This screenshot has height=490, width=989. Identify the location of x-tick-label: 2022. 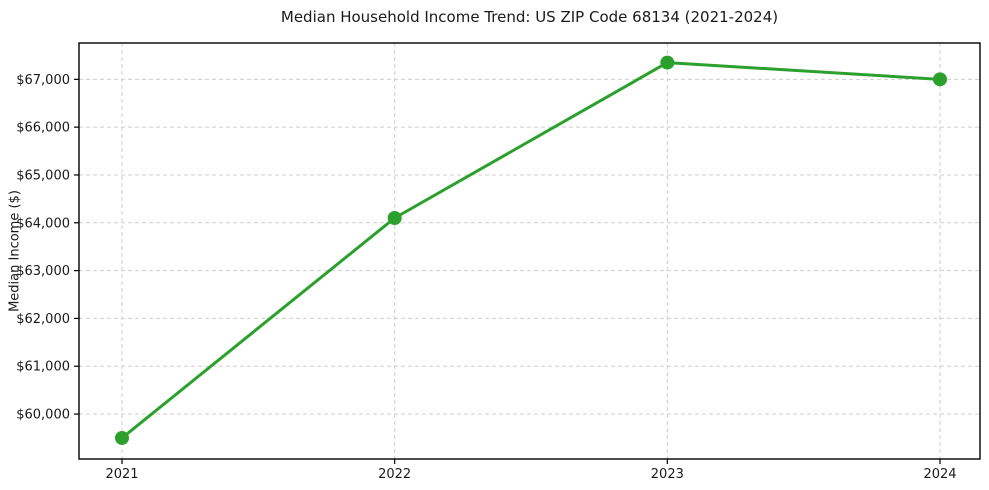
(394, 474).